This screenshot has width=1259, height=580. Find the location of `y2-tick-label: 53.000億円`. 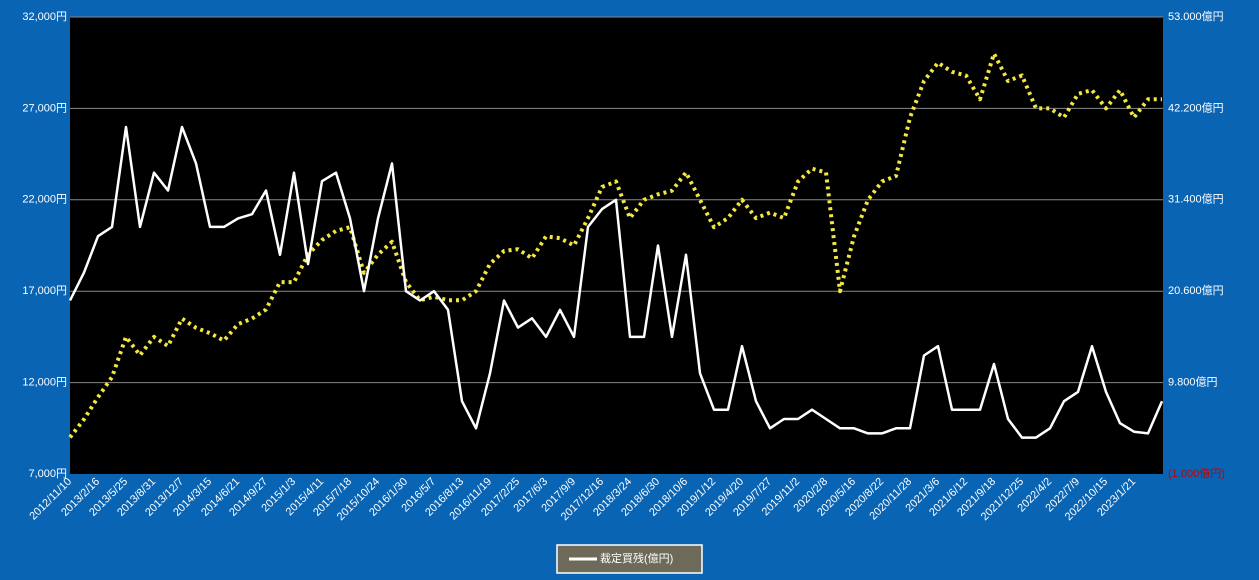

y2-tick-label: 53.000億円 is located at coordinates (1196, 16).